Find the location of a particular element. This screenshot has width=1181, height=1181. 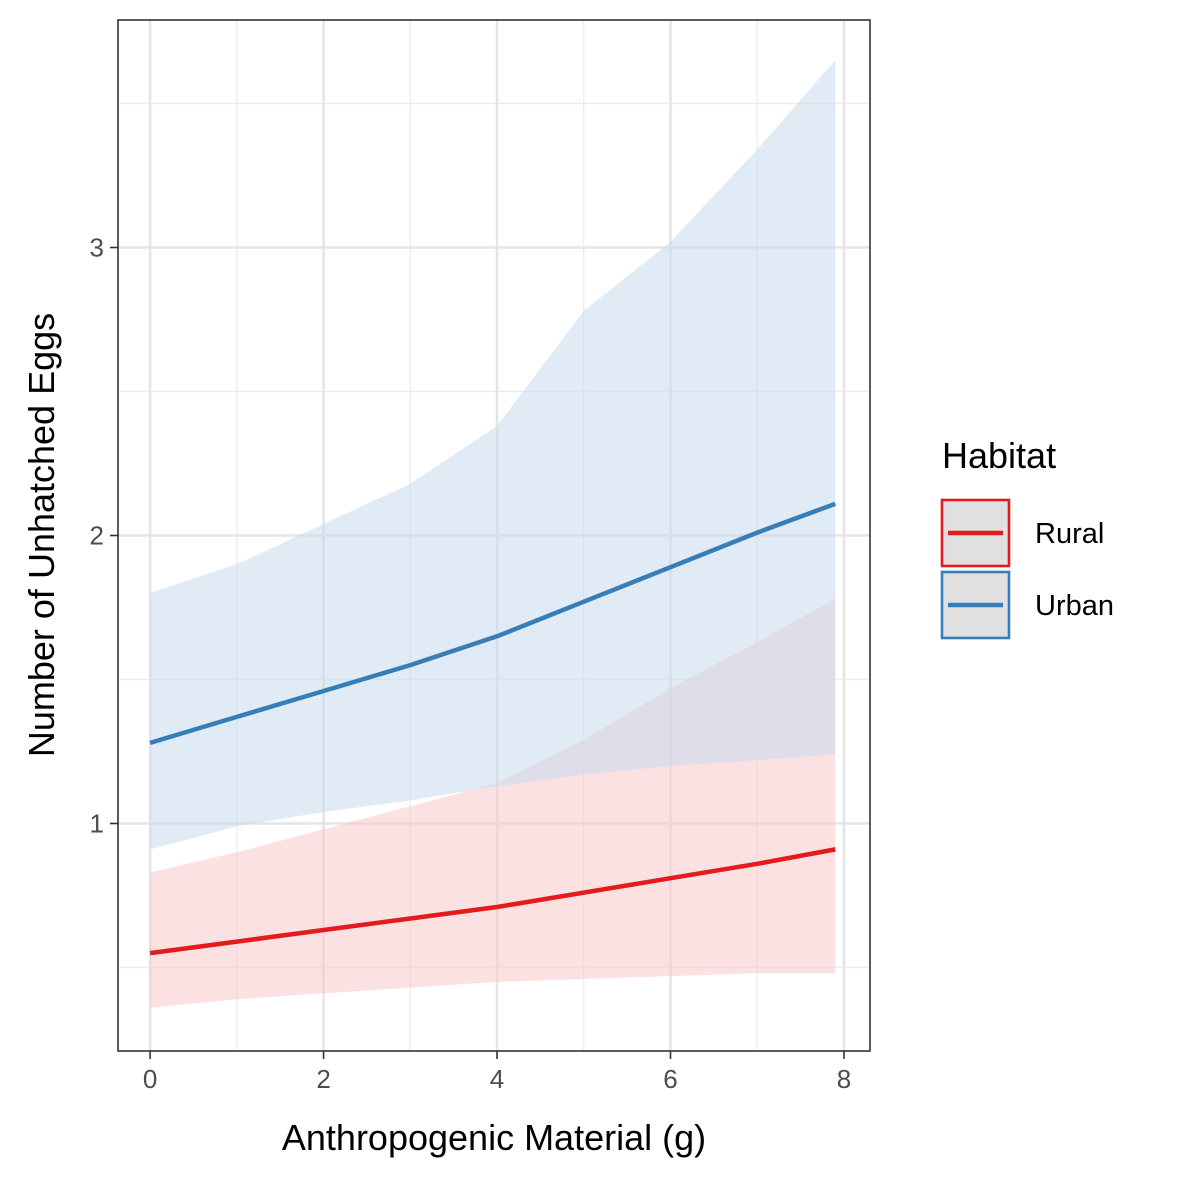

line-urban is located at coordinates (493, 623).